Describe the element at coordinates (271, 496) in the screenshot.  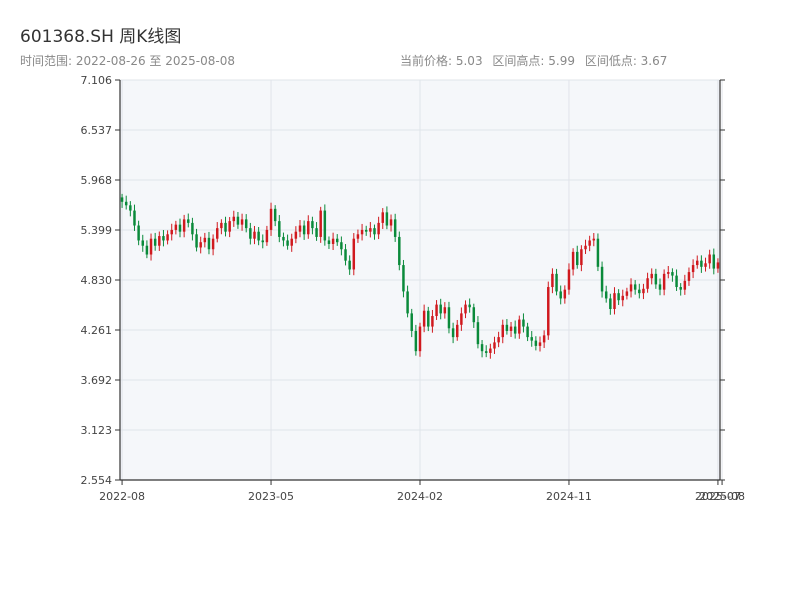
I see `x-tick-label: 2023-05` at that location.